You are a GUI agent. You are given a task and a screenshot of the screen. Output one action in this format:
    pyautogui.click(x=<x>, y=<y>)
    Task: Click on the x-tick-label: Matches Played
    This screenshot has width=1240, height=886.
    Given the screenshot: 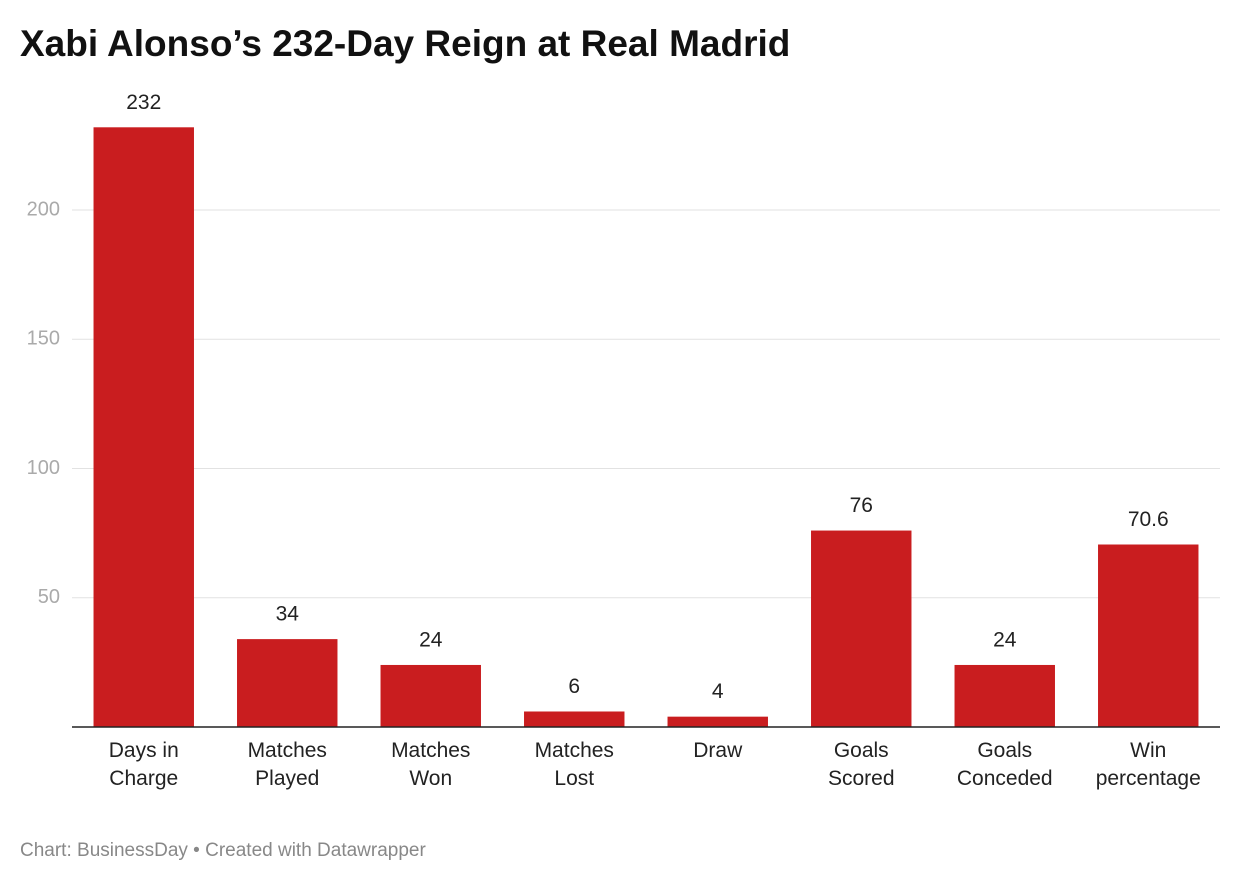 What is the action you would take?
    pyautogui.click(x=287, y=764)
    